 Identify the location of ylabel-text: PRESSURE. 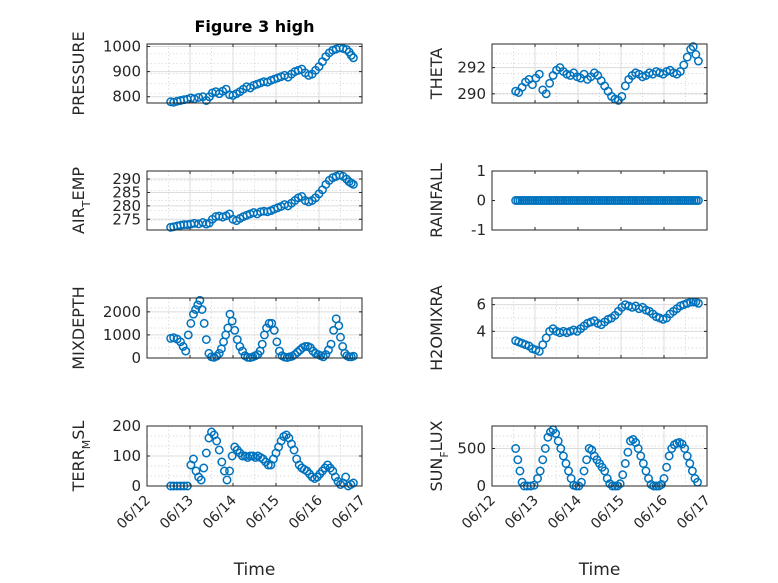
(78, 73).